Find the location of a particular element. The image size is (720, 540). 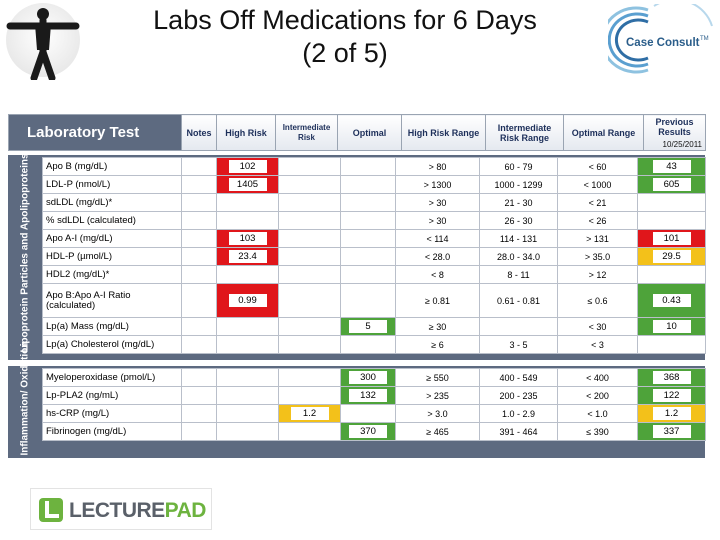

previous-result-cell: 29.5 is located at coordinates (671, 256).